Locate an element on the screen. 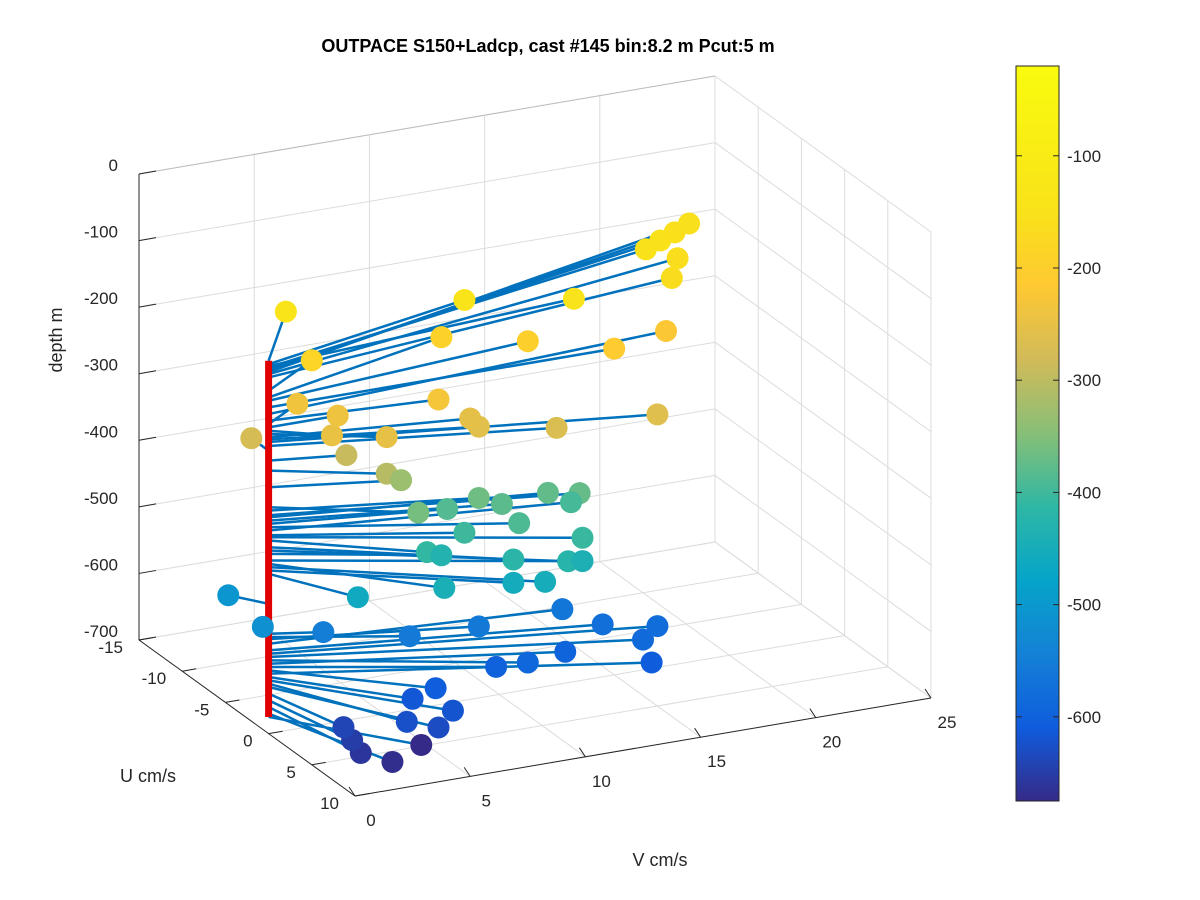 Image resolution: width=1200 pixels, height=900 pixels. colorbar-tick-label: -200 is located at coordinates (1084, 268).